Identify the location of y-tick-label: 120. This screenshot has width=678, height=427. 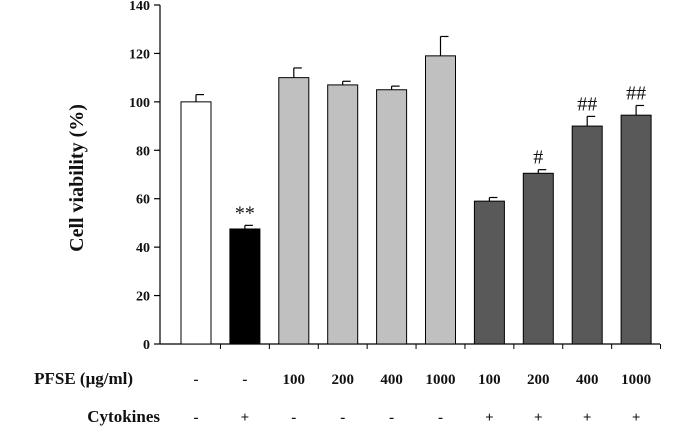
(139, 54).